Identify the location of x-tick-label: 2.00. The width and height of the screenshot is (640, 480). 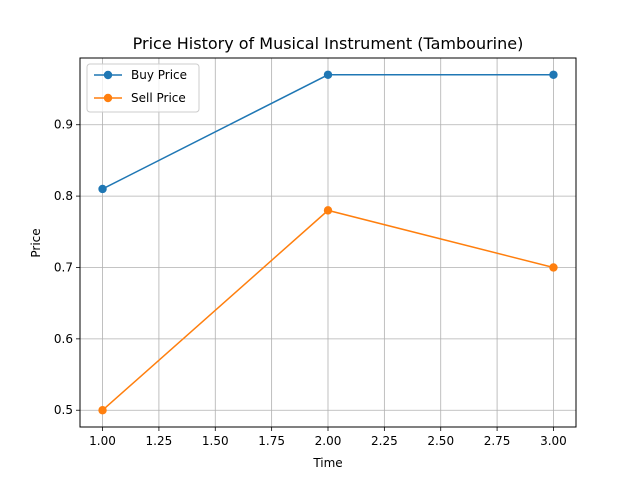
(328, 441).